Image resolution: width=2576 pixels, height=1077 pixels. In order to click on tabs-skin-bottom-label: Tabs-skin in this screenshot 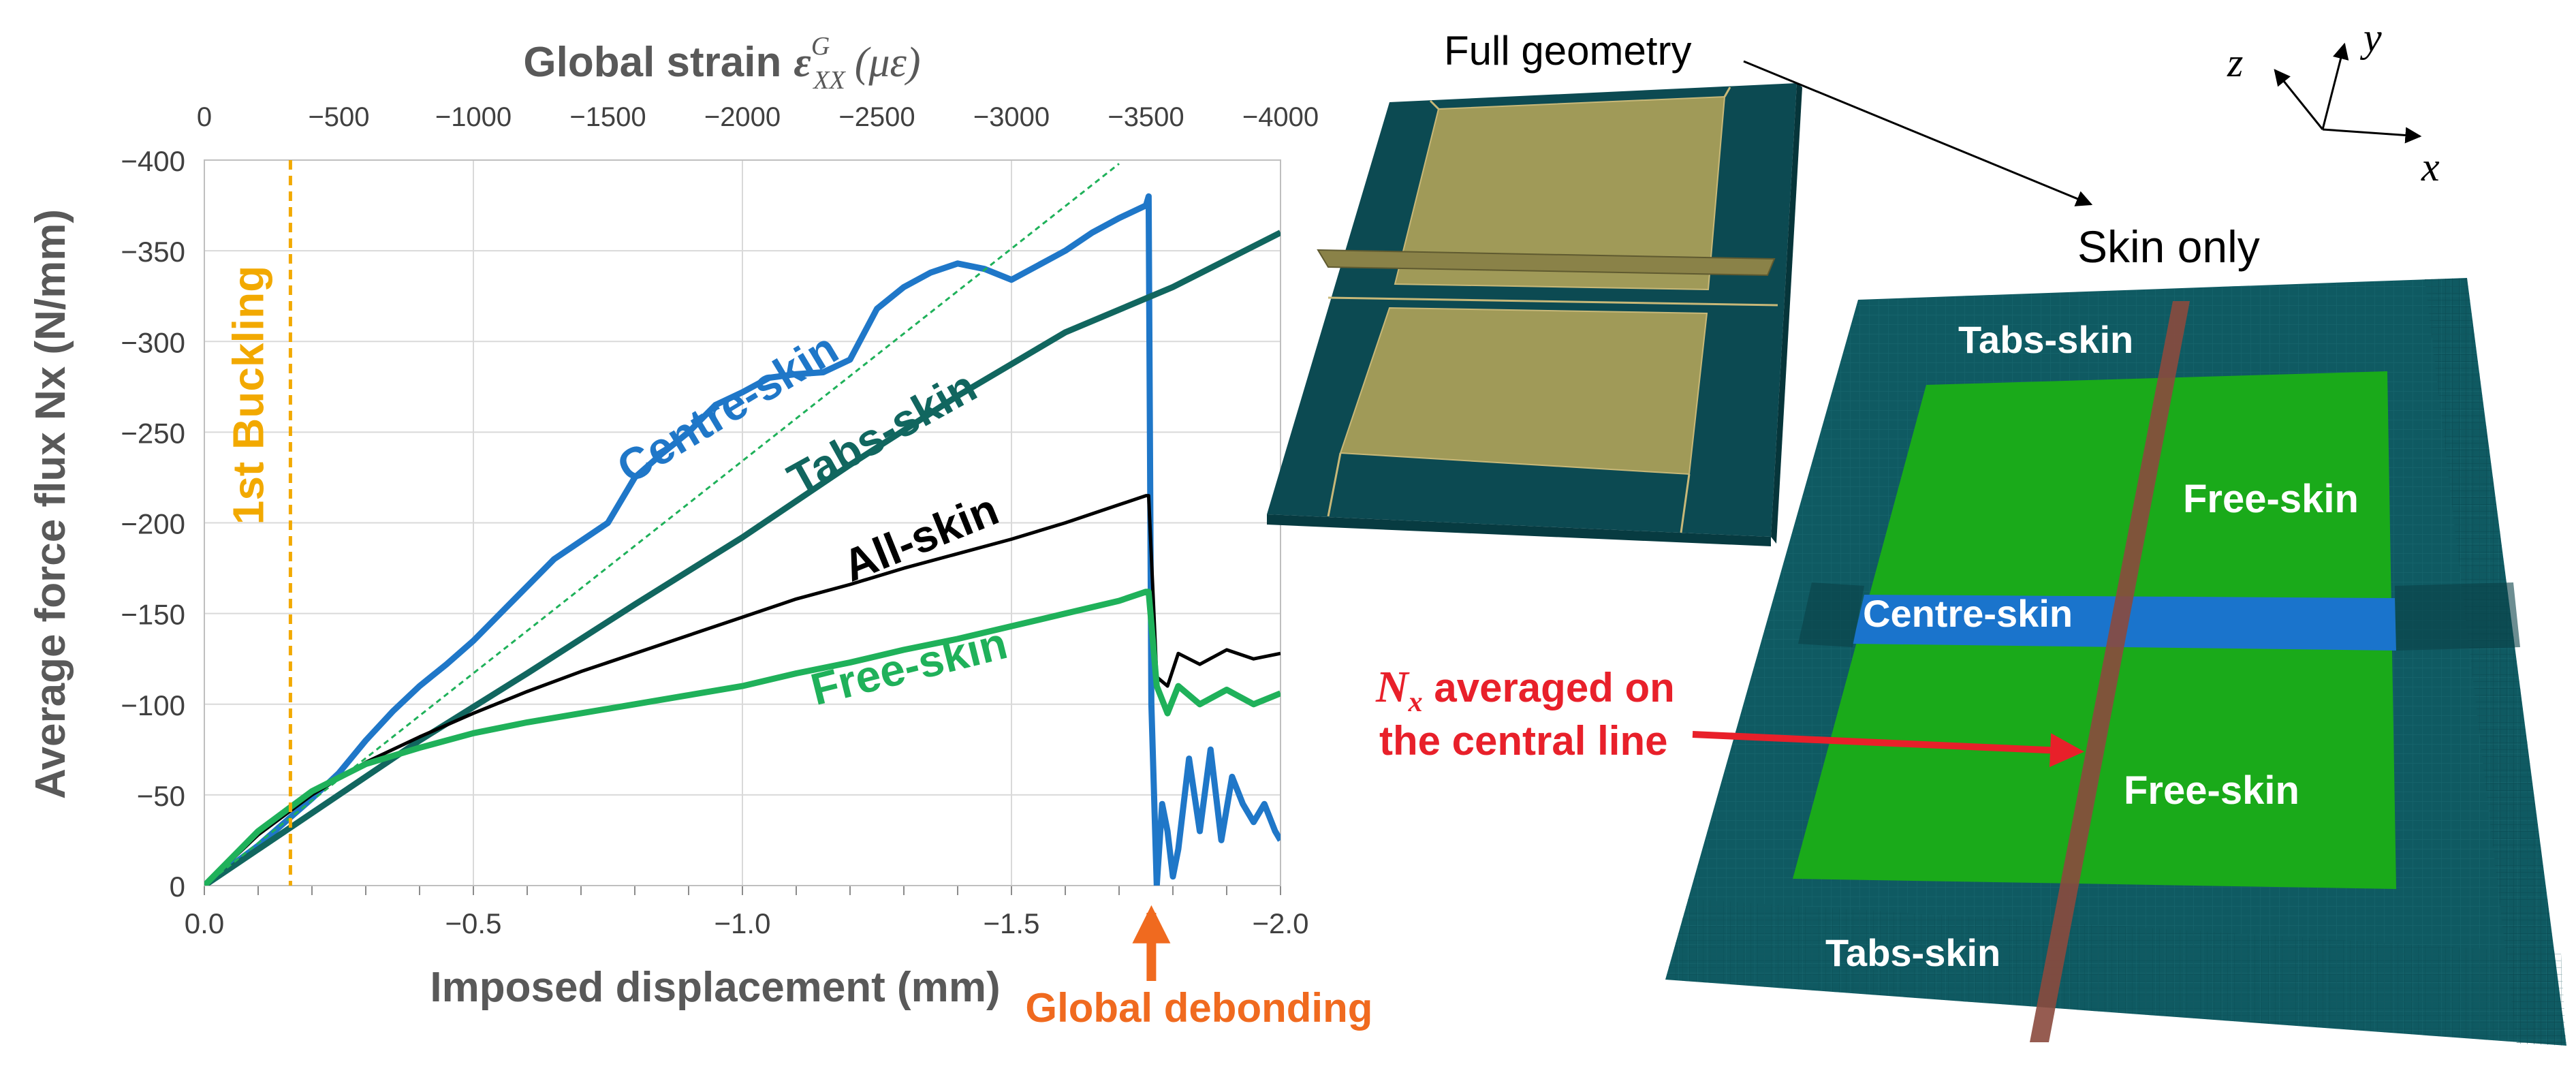, I will do `click(1912, 953)`.